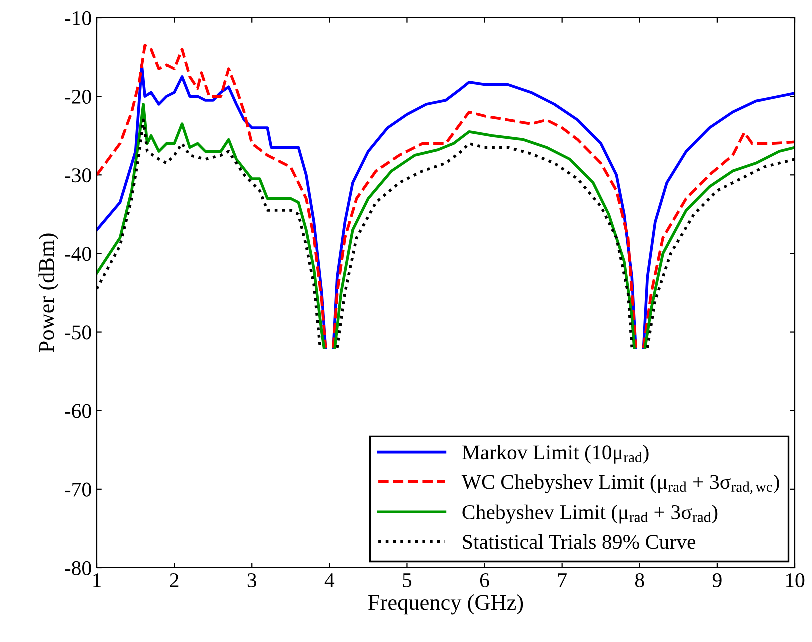 The height and width of the screenshot is (642, 812). What do you see at coordinates (78, 97) in the screenshot?
I see `y-tick-label: -20` at bounding box center [78, 97].